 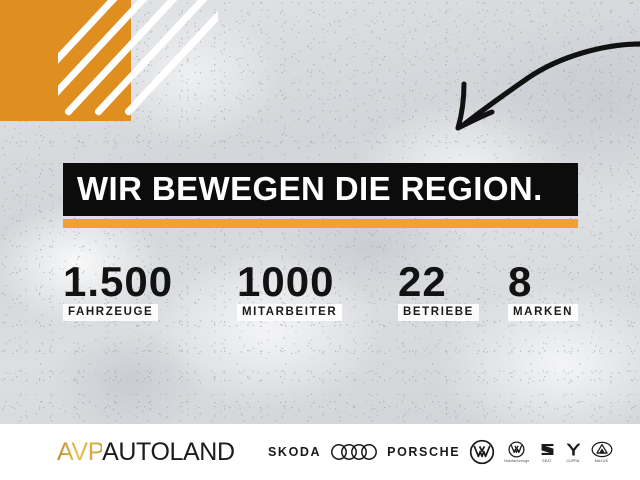 What do you see at coordinates (601, 449) in the screenshot?
I see `maxus-mark-icon` at bounding box center [601, 449].